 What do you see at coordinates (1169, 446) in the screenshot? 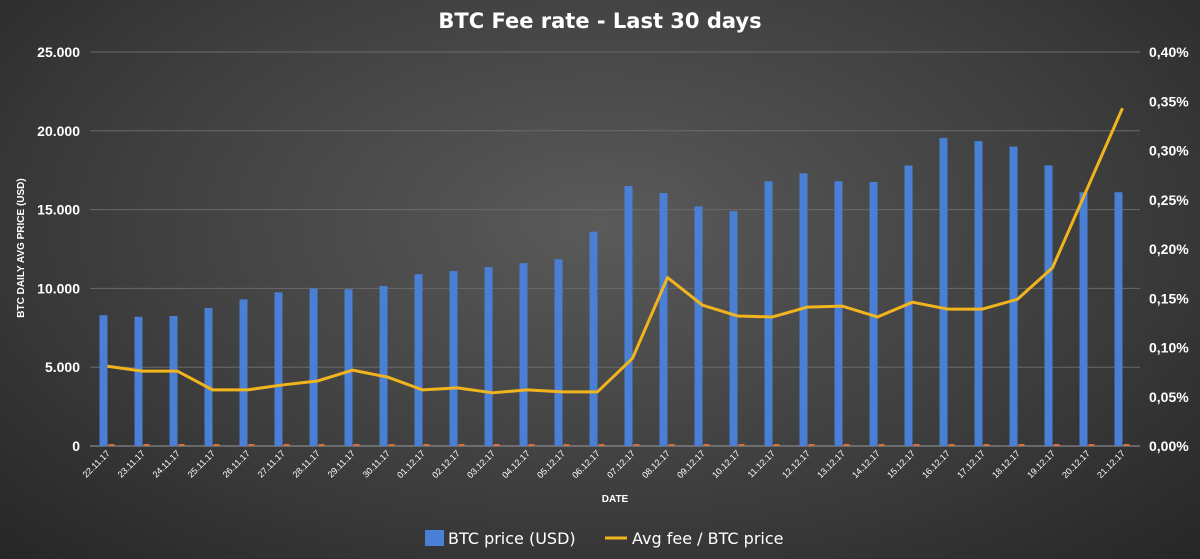
I see `y2-tick-label: 0,00%` at bounding box center [1169, 446].